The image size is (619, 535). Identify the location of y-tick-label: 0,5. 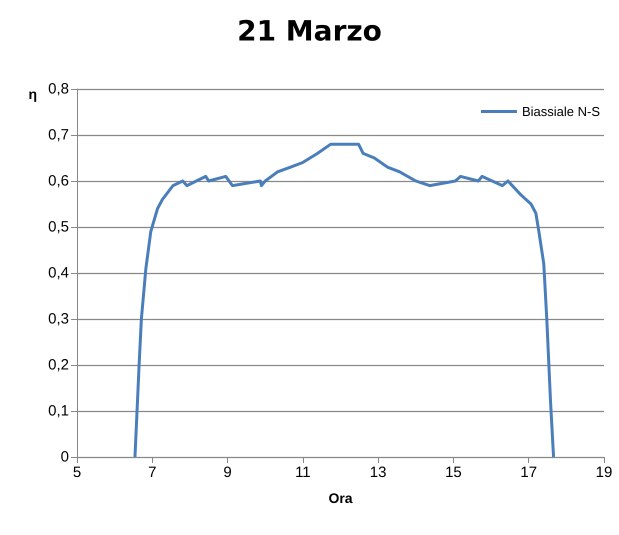
(58, 227).